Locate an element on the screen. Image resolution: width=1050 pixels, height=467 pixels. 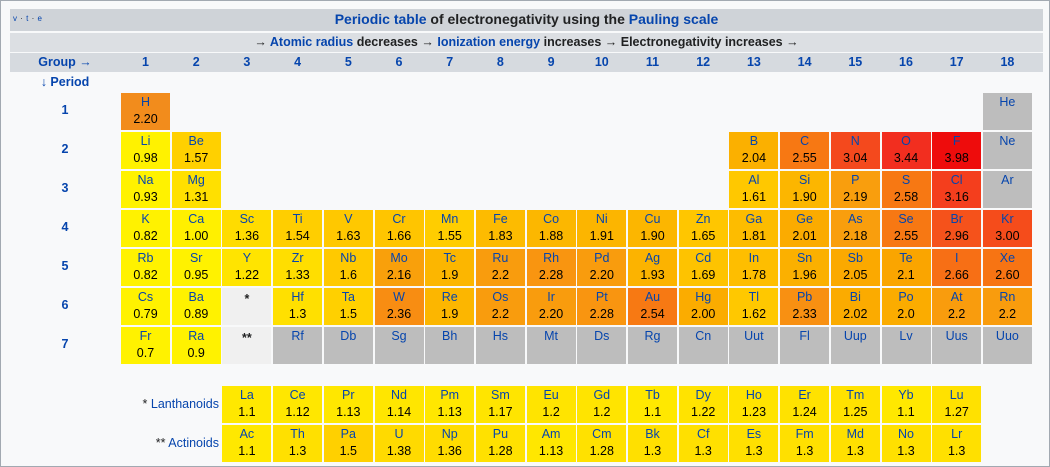
element-pu: Pu 1.28 is located at coordinates (500, 443).